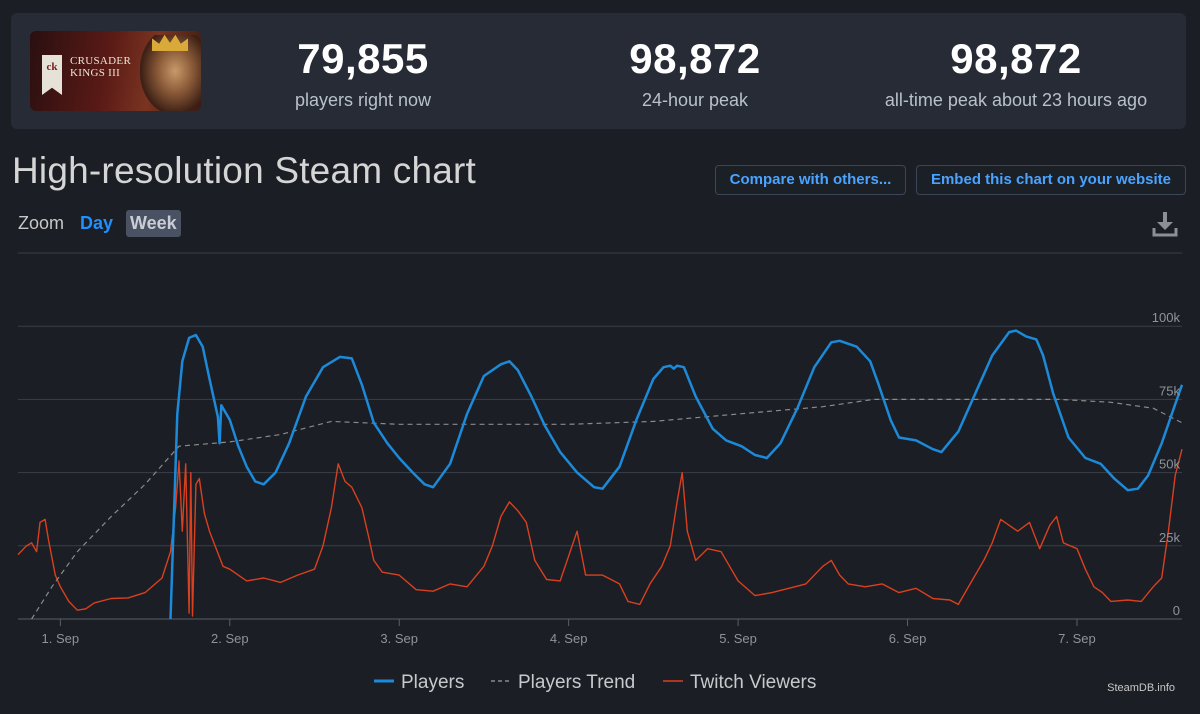 The image size is (1200, 714). I want to click on peak-24h-value: 98,872, so click(695, 58).